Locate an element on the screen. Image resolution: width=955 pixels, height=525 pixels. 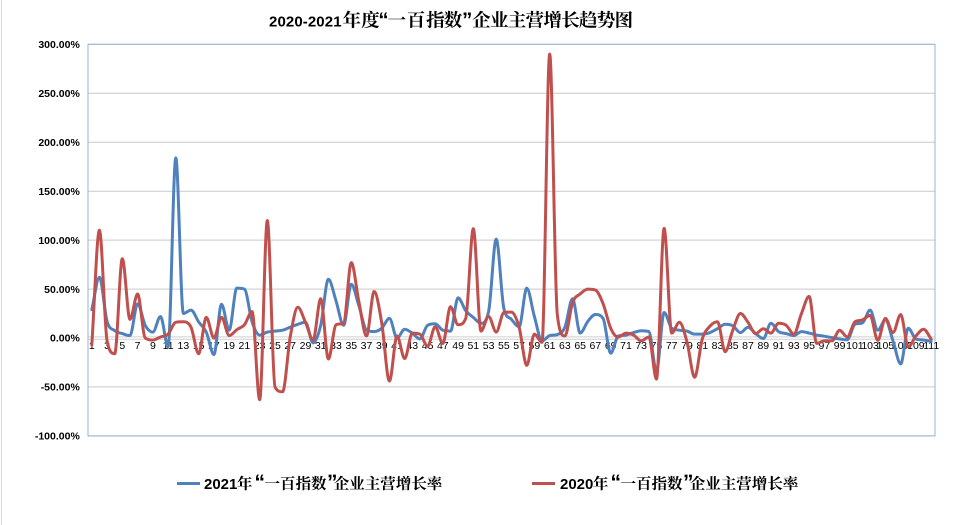
svg-text: 100.00% is located at coordinates (59, 241).